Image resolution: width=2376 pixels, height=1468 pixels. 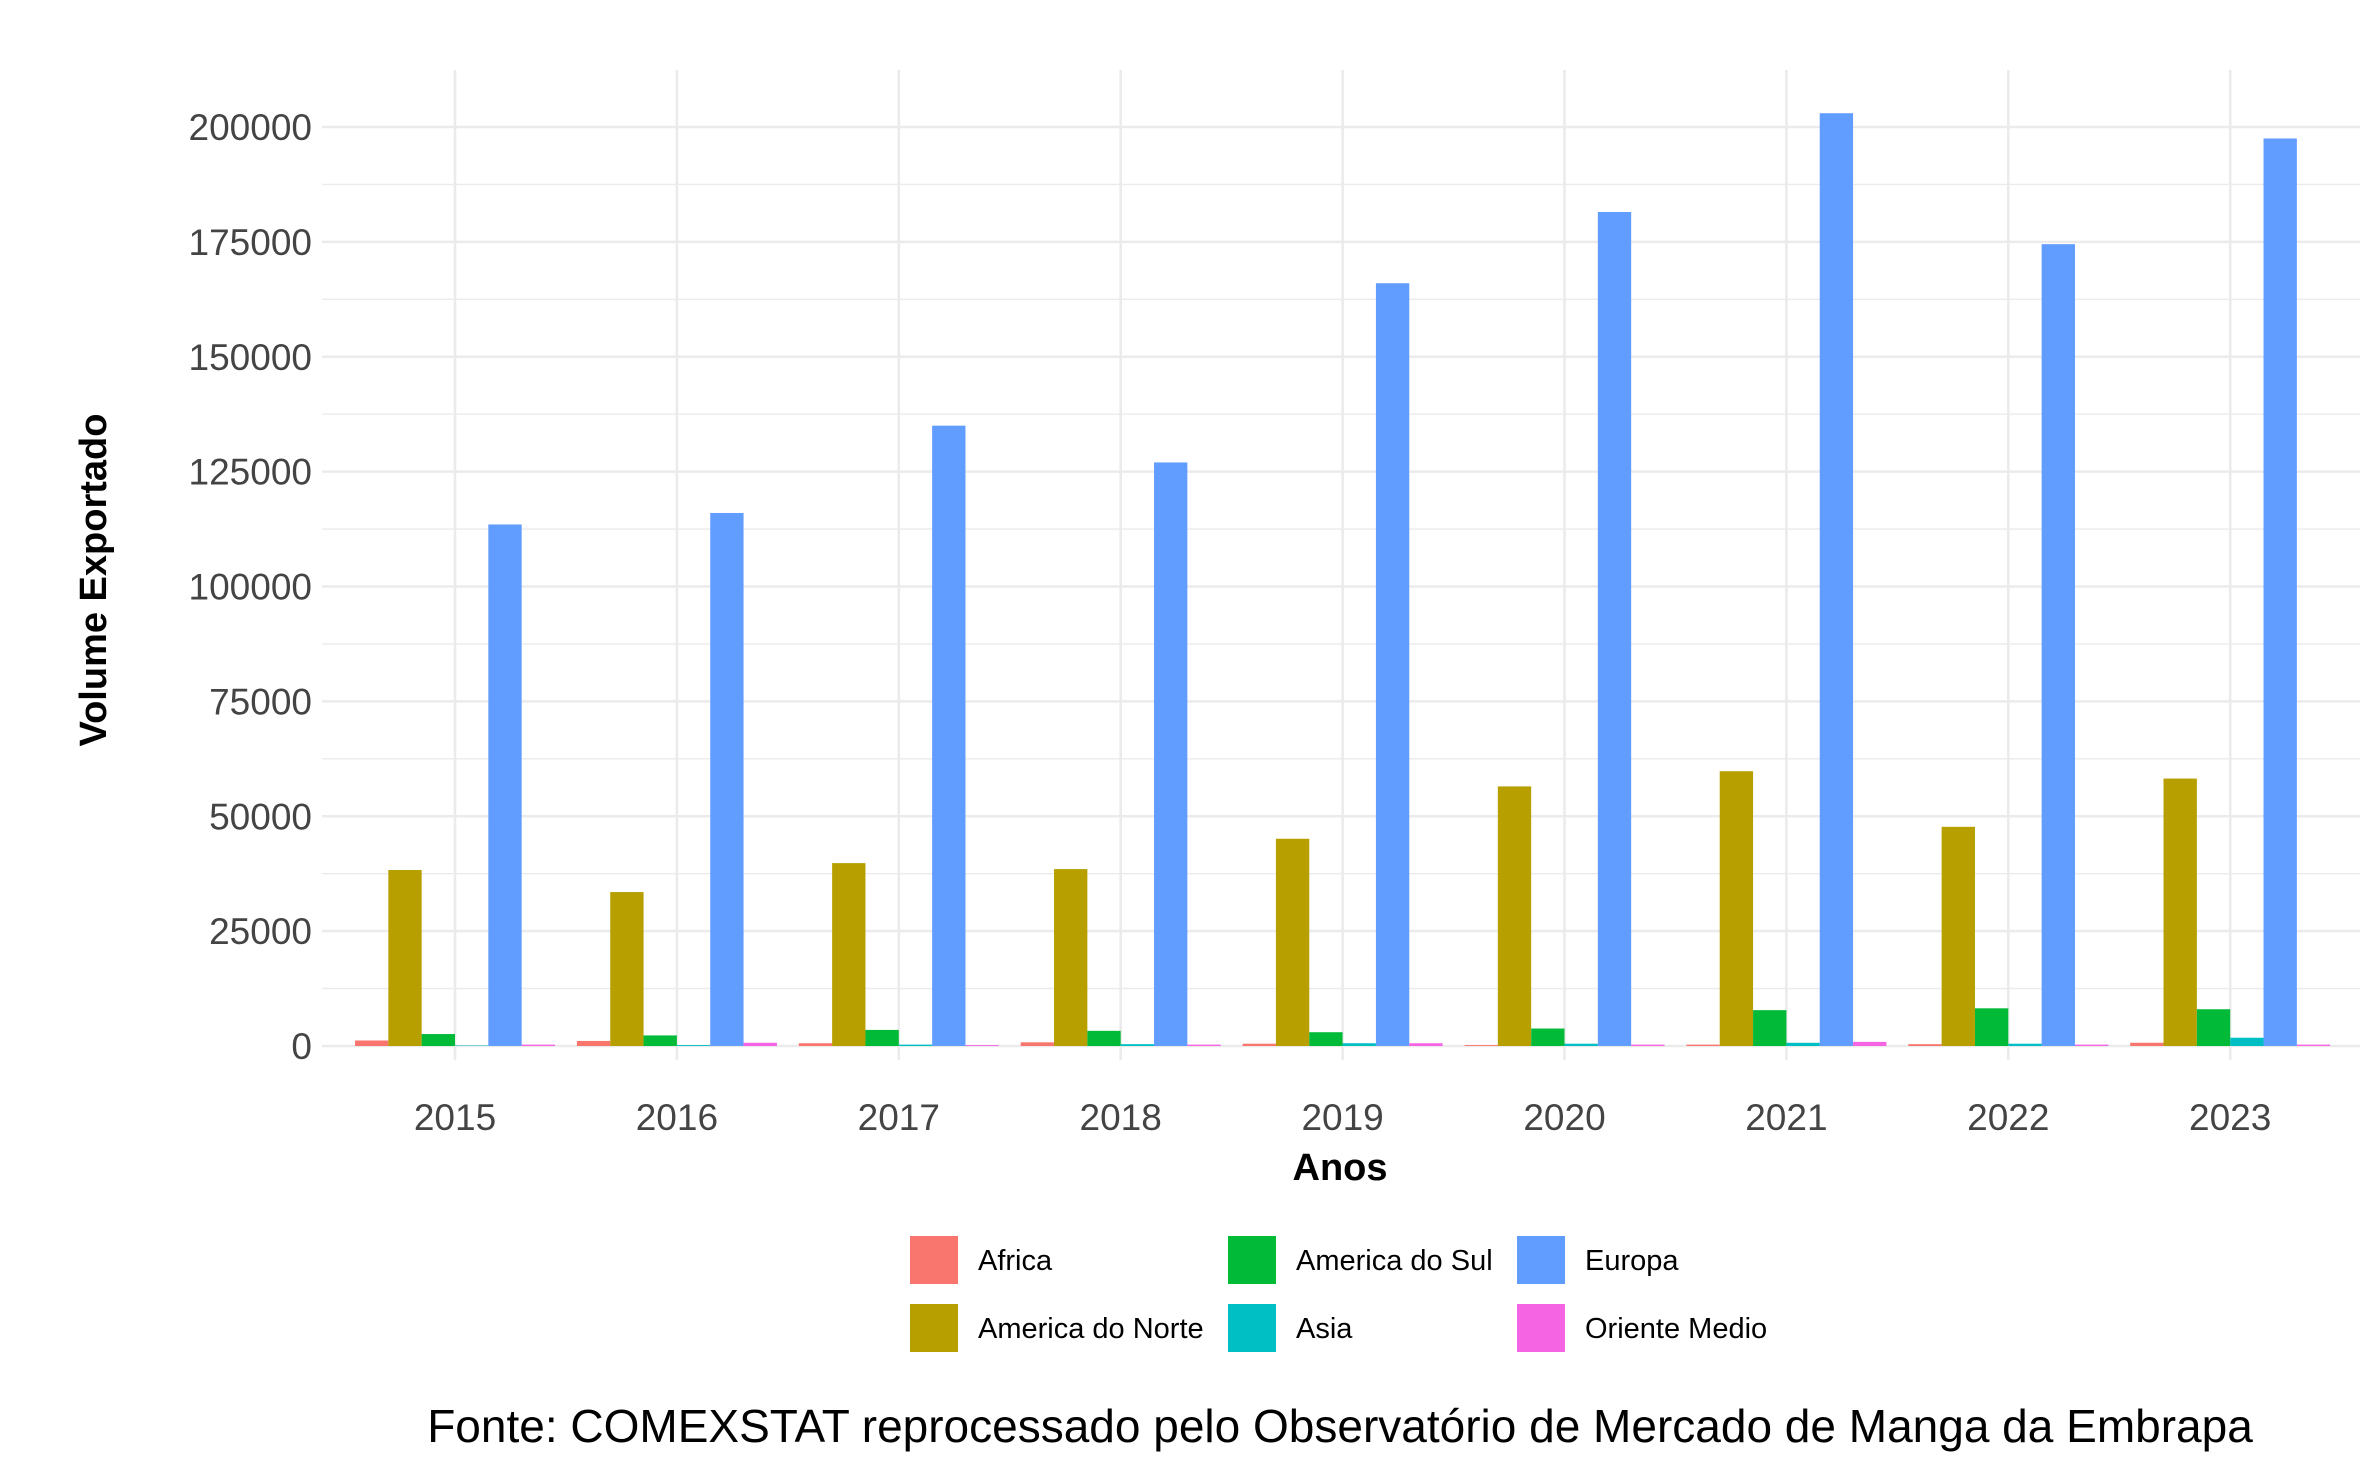 I want to click on legend-label-america-do-sul: America do Sul, so click(x=1394, y=1261).